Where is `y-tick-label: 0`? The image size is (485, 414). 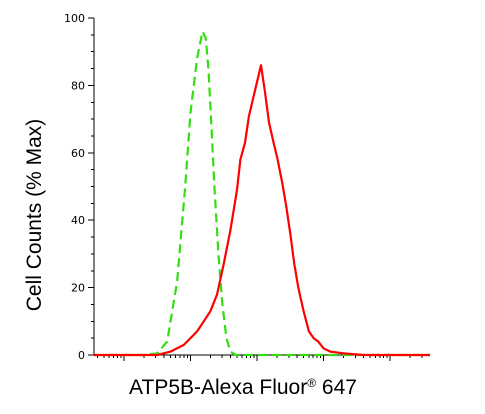
y-tick-label: 0 is located at coordinates (81, 355).